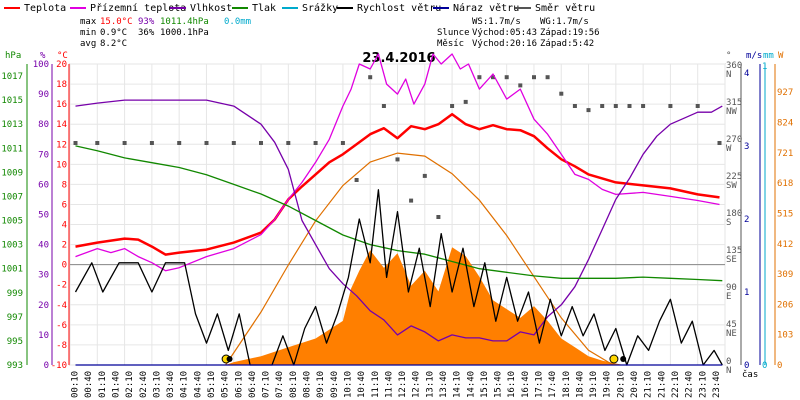  I want to click on x-tick-label: 14:10, so click(458, 384).